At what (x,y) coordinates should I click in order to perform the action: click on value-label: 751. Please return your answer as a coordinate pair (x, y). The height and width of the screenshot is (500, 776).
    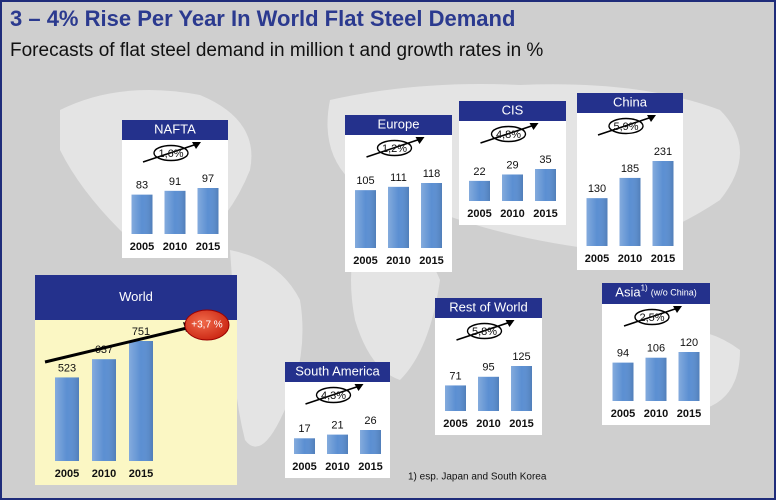
    Looking at the image, I should click on (141, 332).